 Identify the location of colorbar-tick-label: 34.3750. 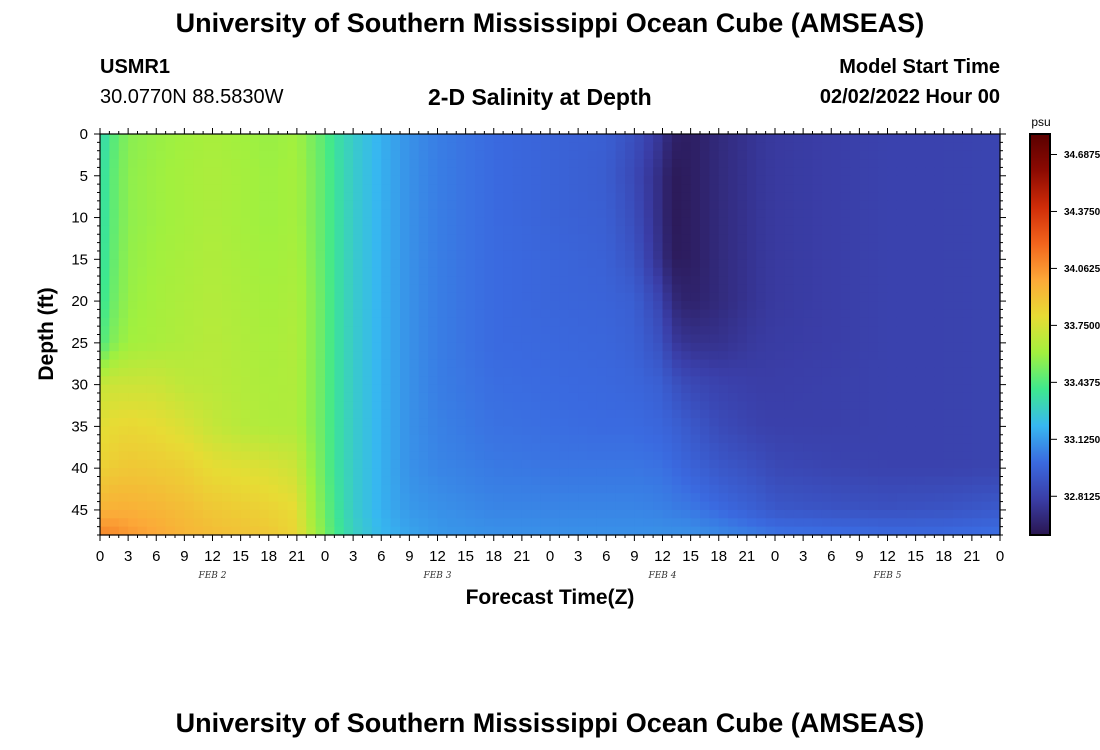
(1082, 212).